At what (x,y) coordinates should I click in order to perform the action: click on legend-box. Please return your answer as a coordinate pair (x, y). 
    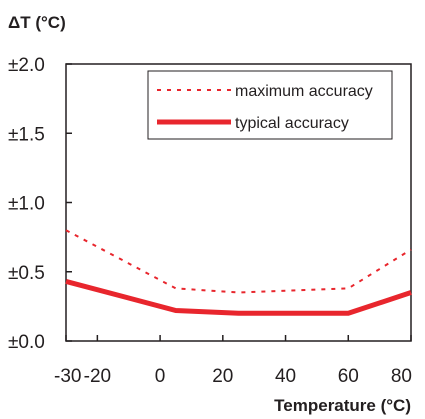
    Looking at the image, I should click on (270, 105).